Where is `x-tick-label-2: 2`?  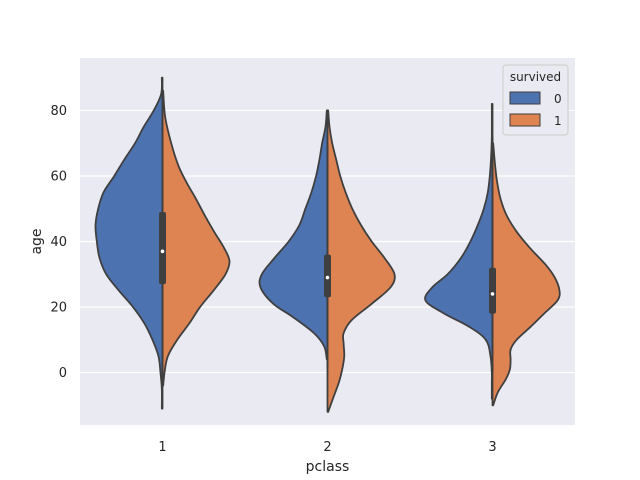
x-tick-label-2: 2 is located at coordinates (327, 447).